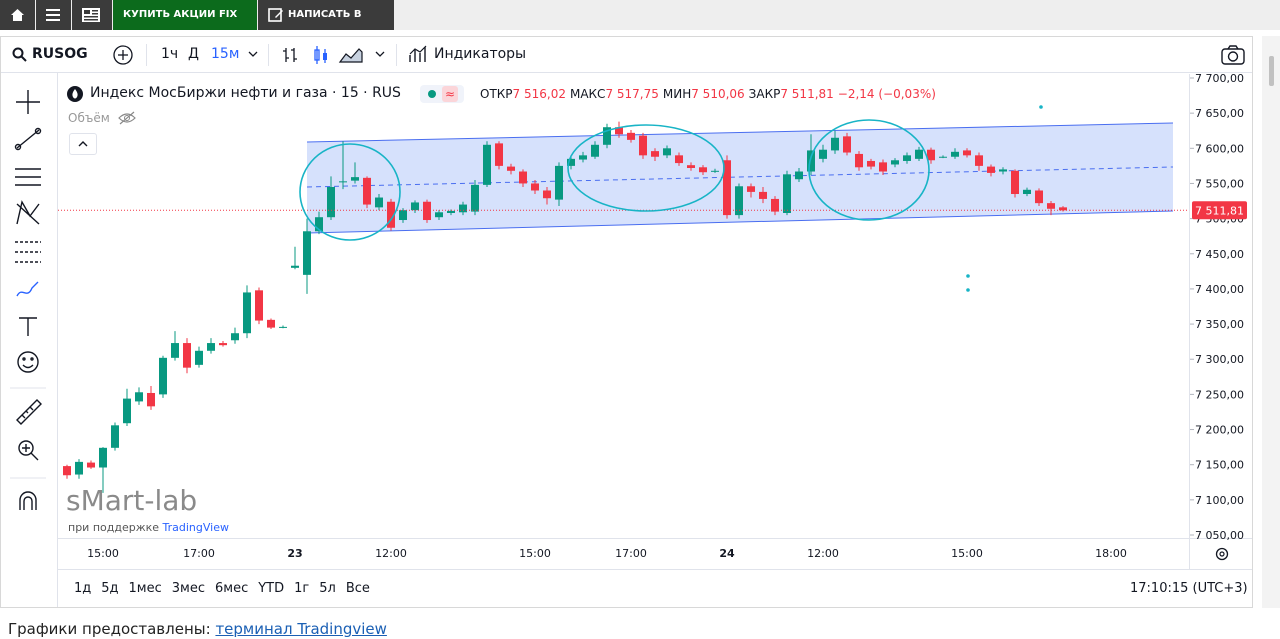 Image resolution: width=1280 pixels, height=639 pixels. I want to click on range-button: 1д, so click(83, 588).